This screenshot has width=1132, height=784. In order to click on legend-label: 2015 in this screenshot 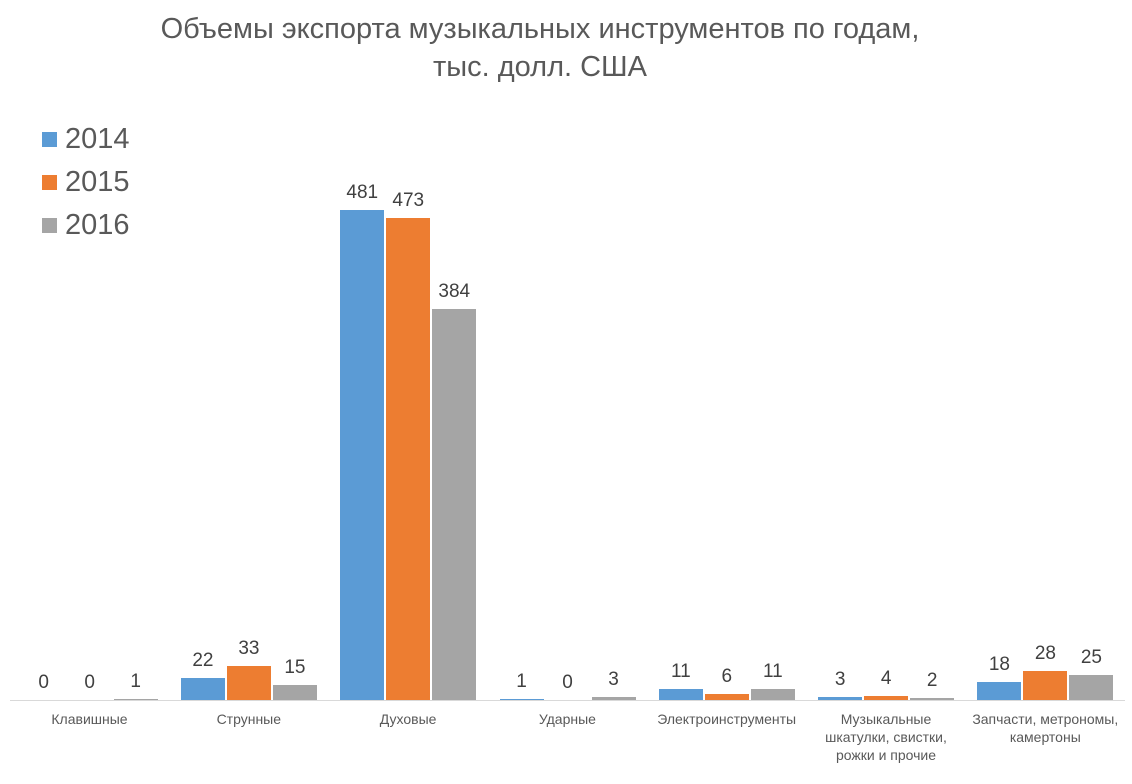, I will do `click(97, 182)`.